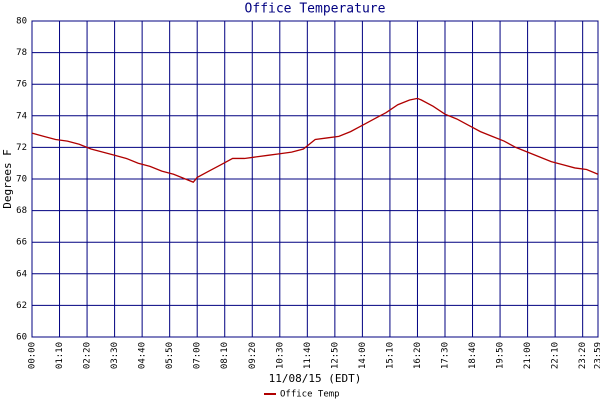  What do you see at coordinates (445, 355) in the screenshot?
I see `x-tick-label: 17:30` at bounding box center [445, 355].